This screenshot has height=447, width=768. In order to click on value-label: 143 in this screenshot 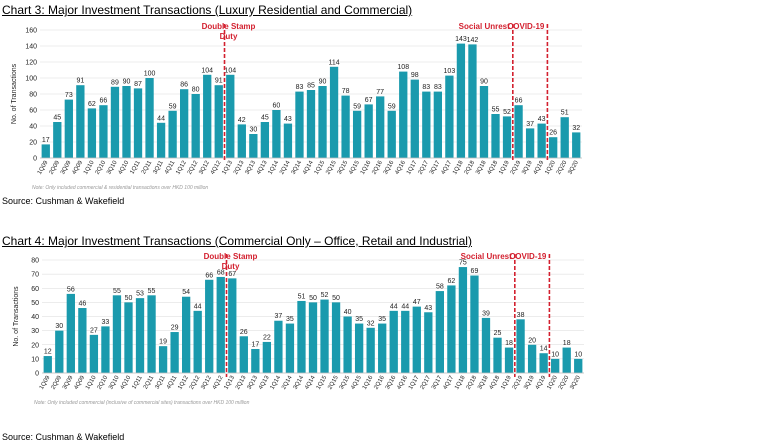, I will do `click(461, 39)`.